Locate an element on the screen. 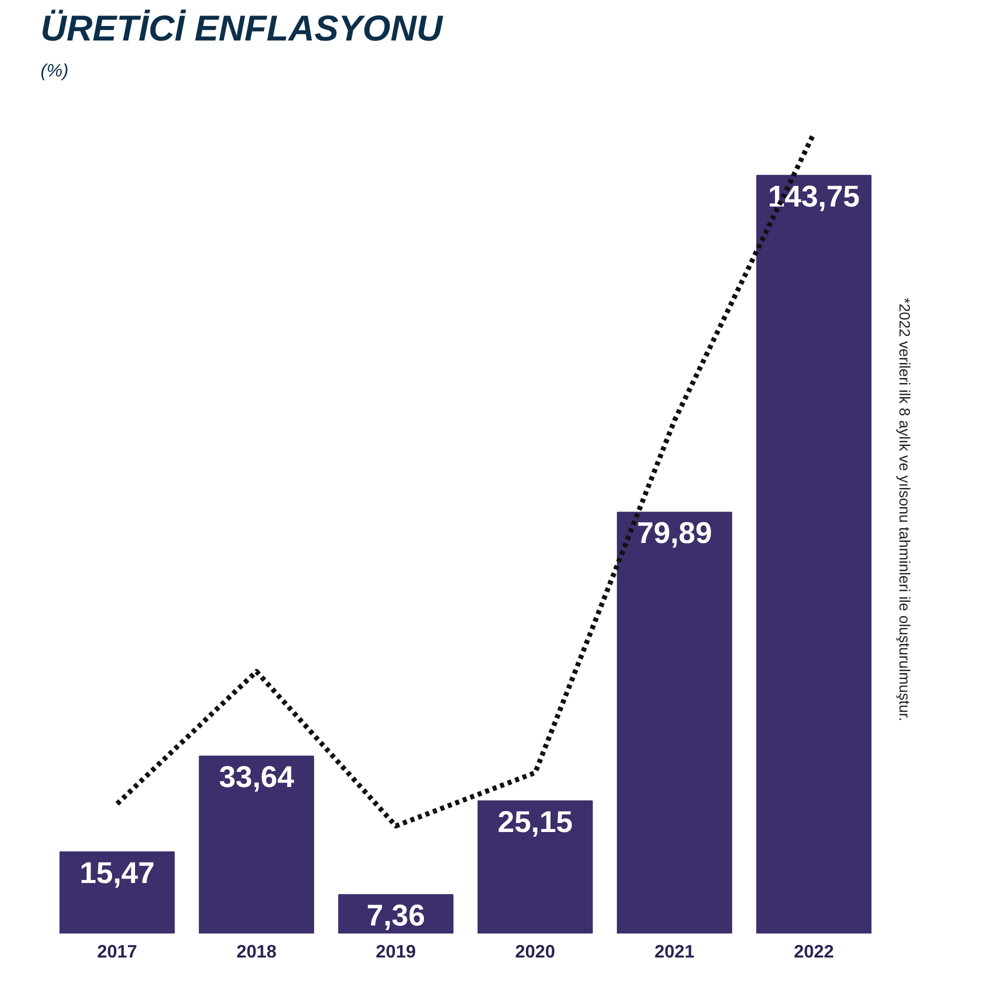 The width and height of the screenshot is (1000, 1000). x-tick-label: 2020 is located at coordinates (535, 952).